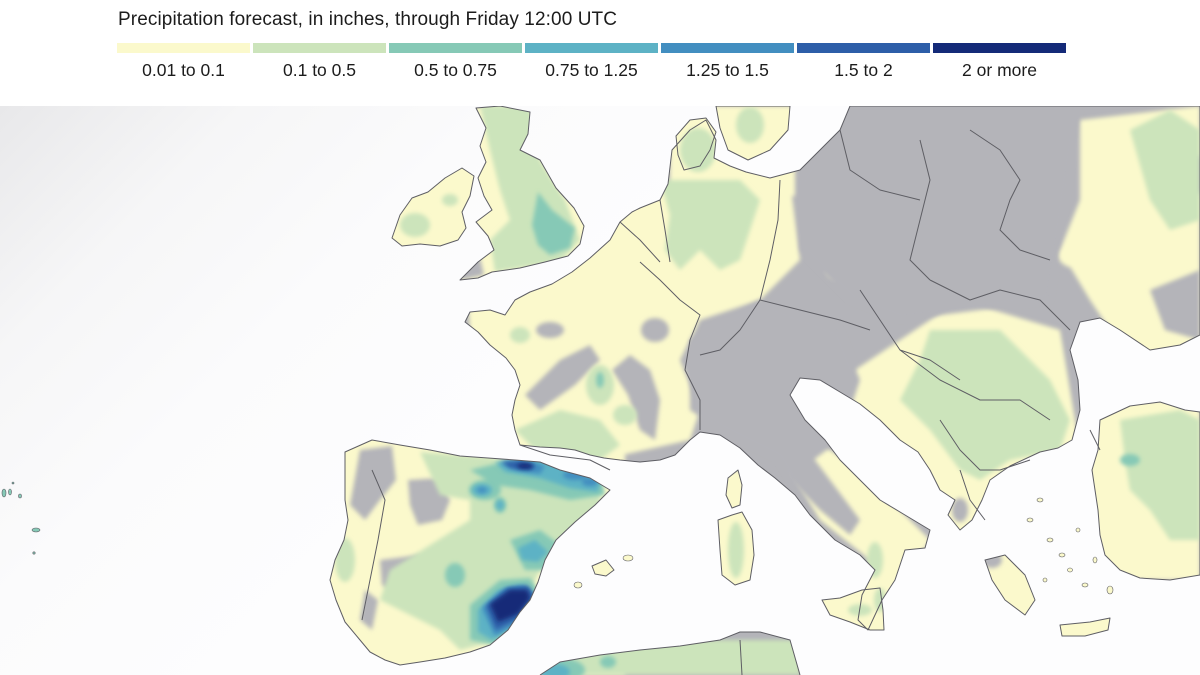 The height and width of the screenshot is (675, 1200). I want to click on legend-label: 0.01 to 0.1, so click(183, 70).